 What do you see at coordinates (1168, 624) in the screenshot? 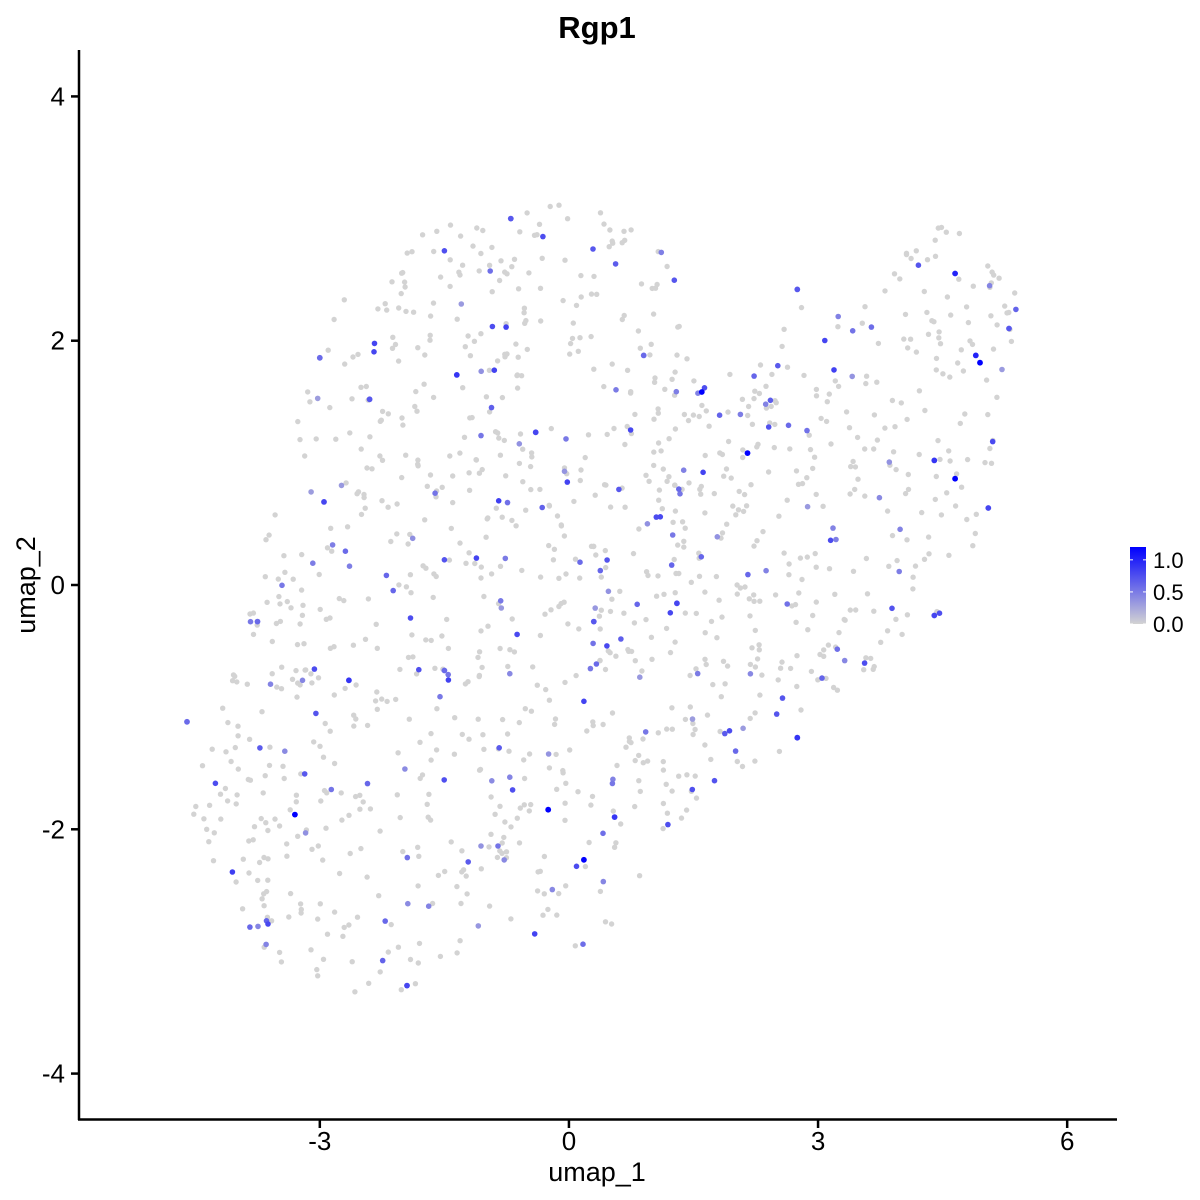
I see `legend-label: 0.0` at bounding box center [1168, 624].